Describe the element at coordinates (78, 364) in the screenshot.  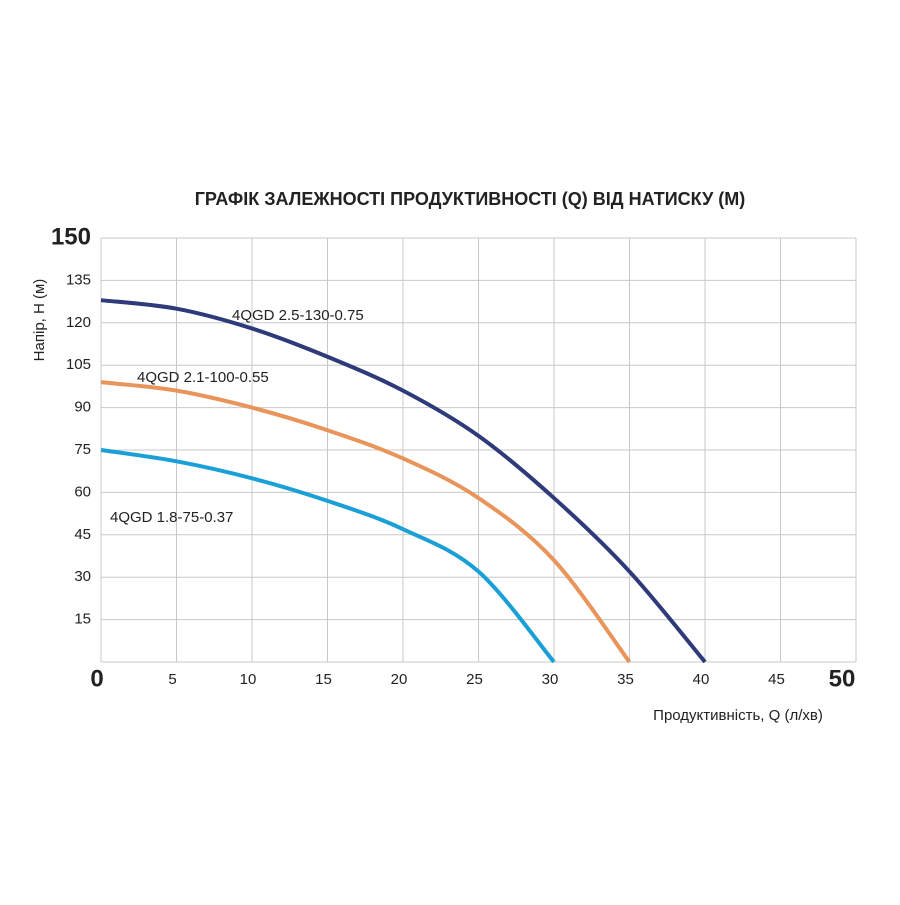
I see `y-tick-label: 105` at that location.